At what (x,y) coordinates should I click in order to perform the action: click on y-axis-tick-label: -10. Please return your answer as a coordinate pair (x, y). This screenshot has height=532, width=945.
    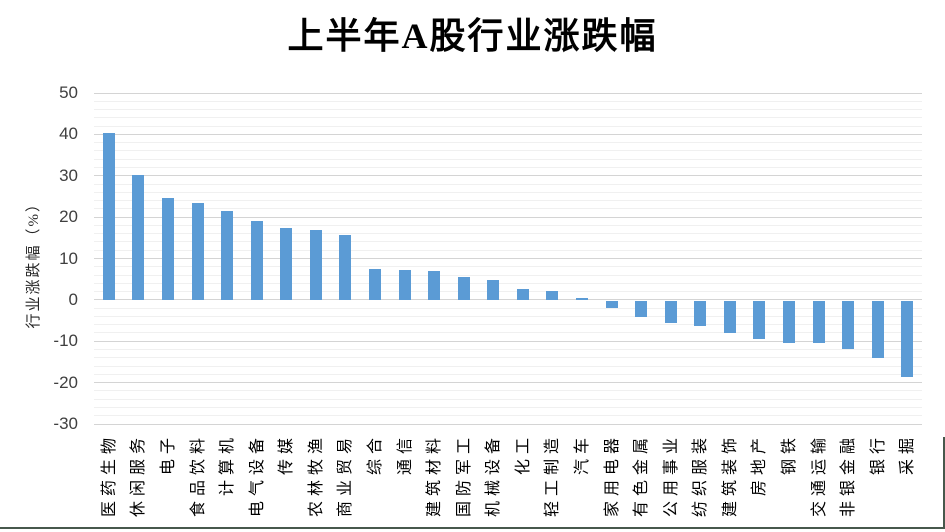
    Looking at the image, I should click on (65, 341).